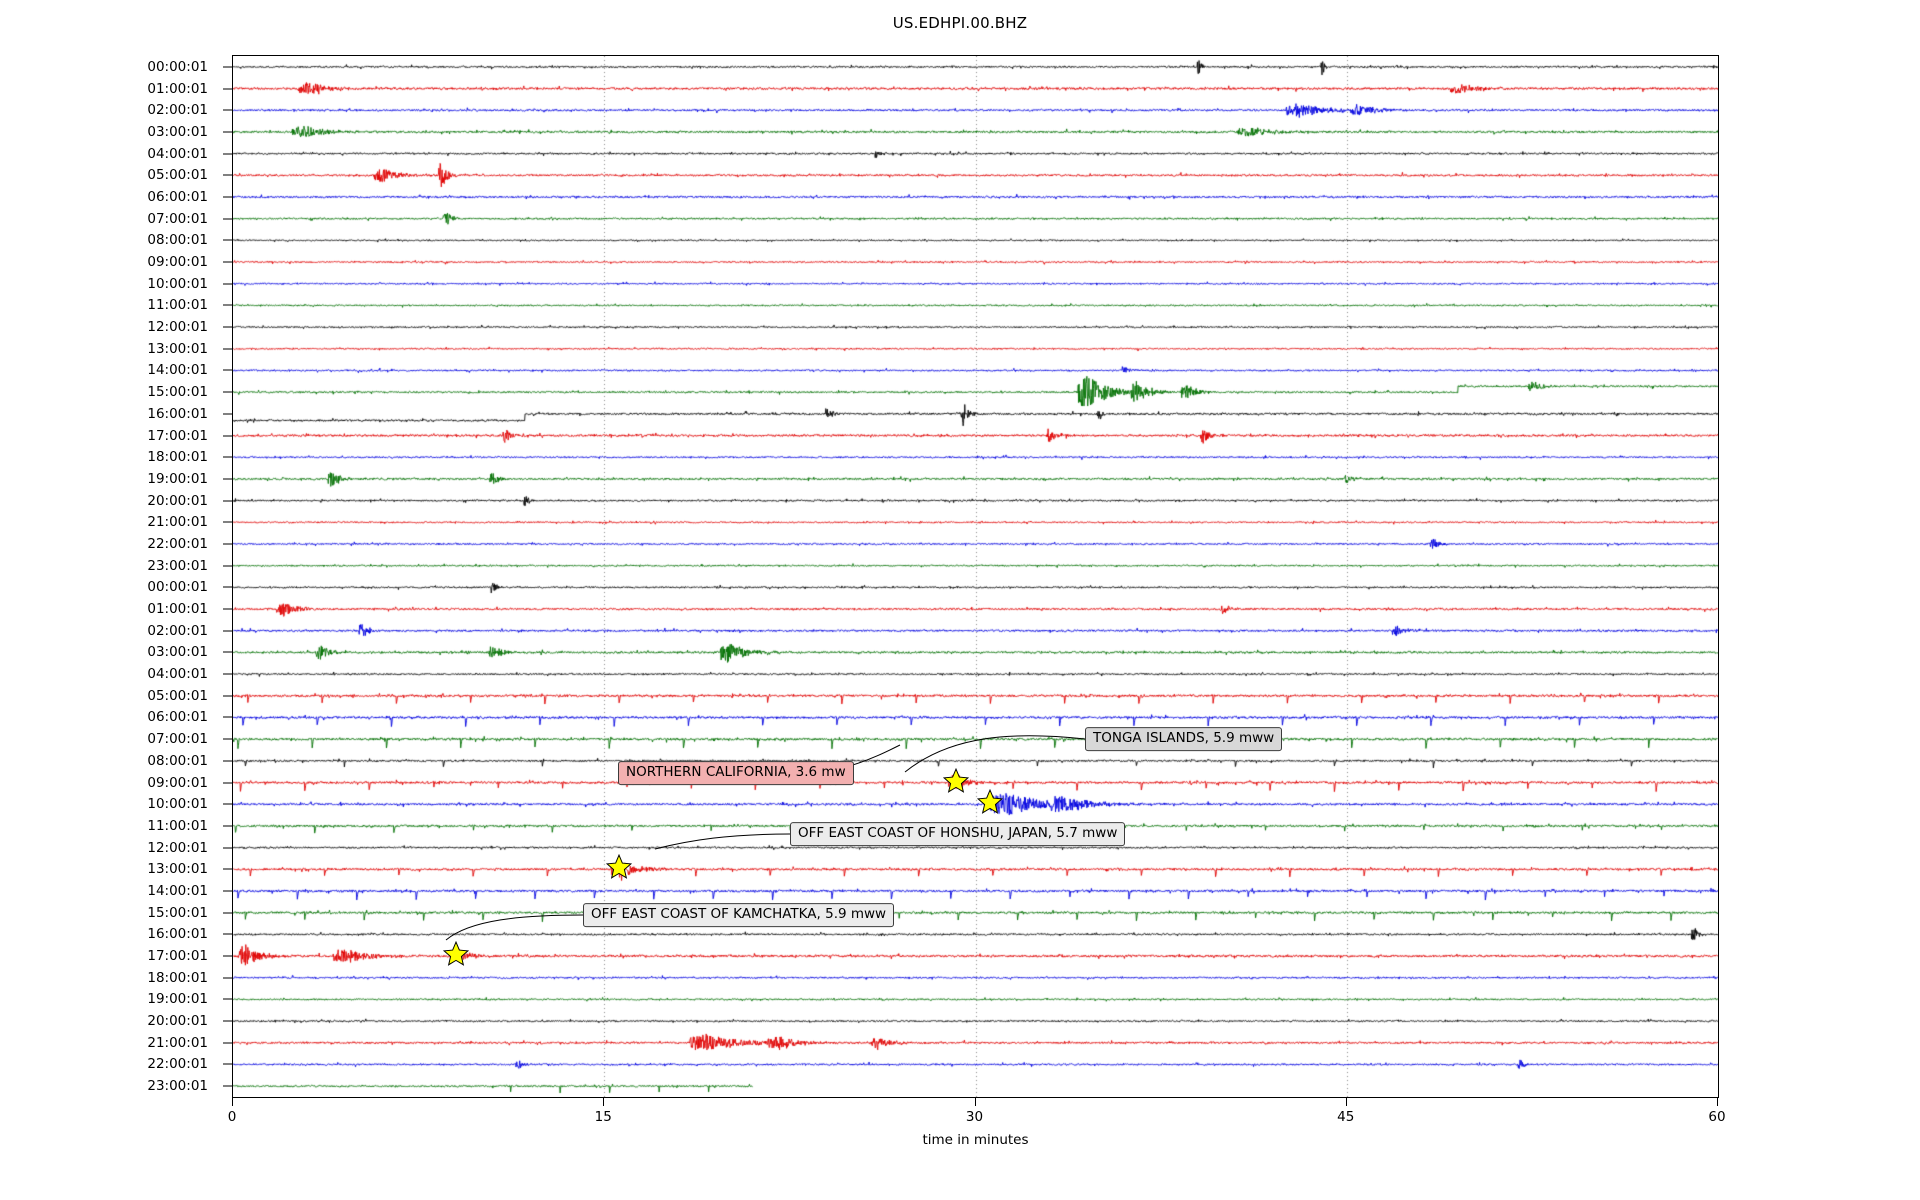 Image resolution: width=1920 pixels, height=1200 pixels. What do you see at coordinates (958, 834) in the screenshot?
I see `event-annotation-2: OFF EAST COAST OF HONSHU, JAPAN, 5.7 mww` at bounding box center [958, 834].